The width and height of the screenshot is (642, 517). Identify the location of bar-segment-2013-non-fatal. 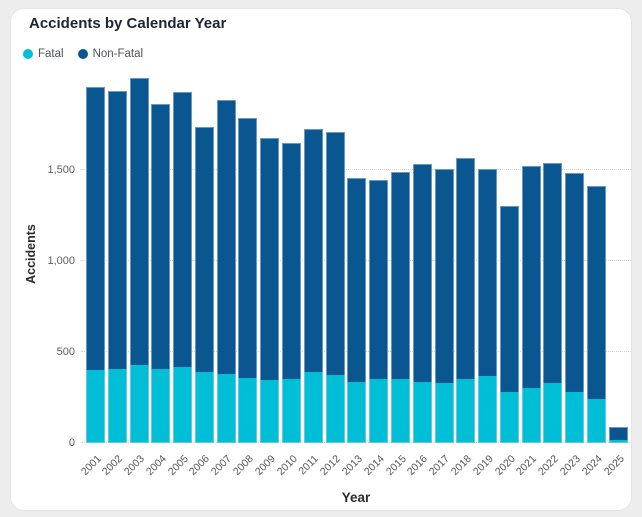
(357, 280).